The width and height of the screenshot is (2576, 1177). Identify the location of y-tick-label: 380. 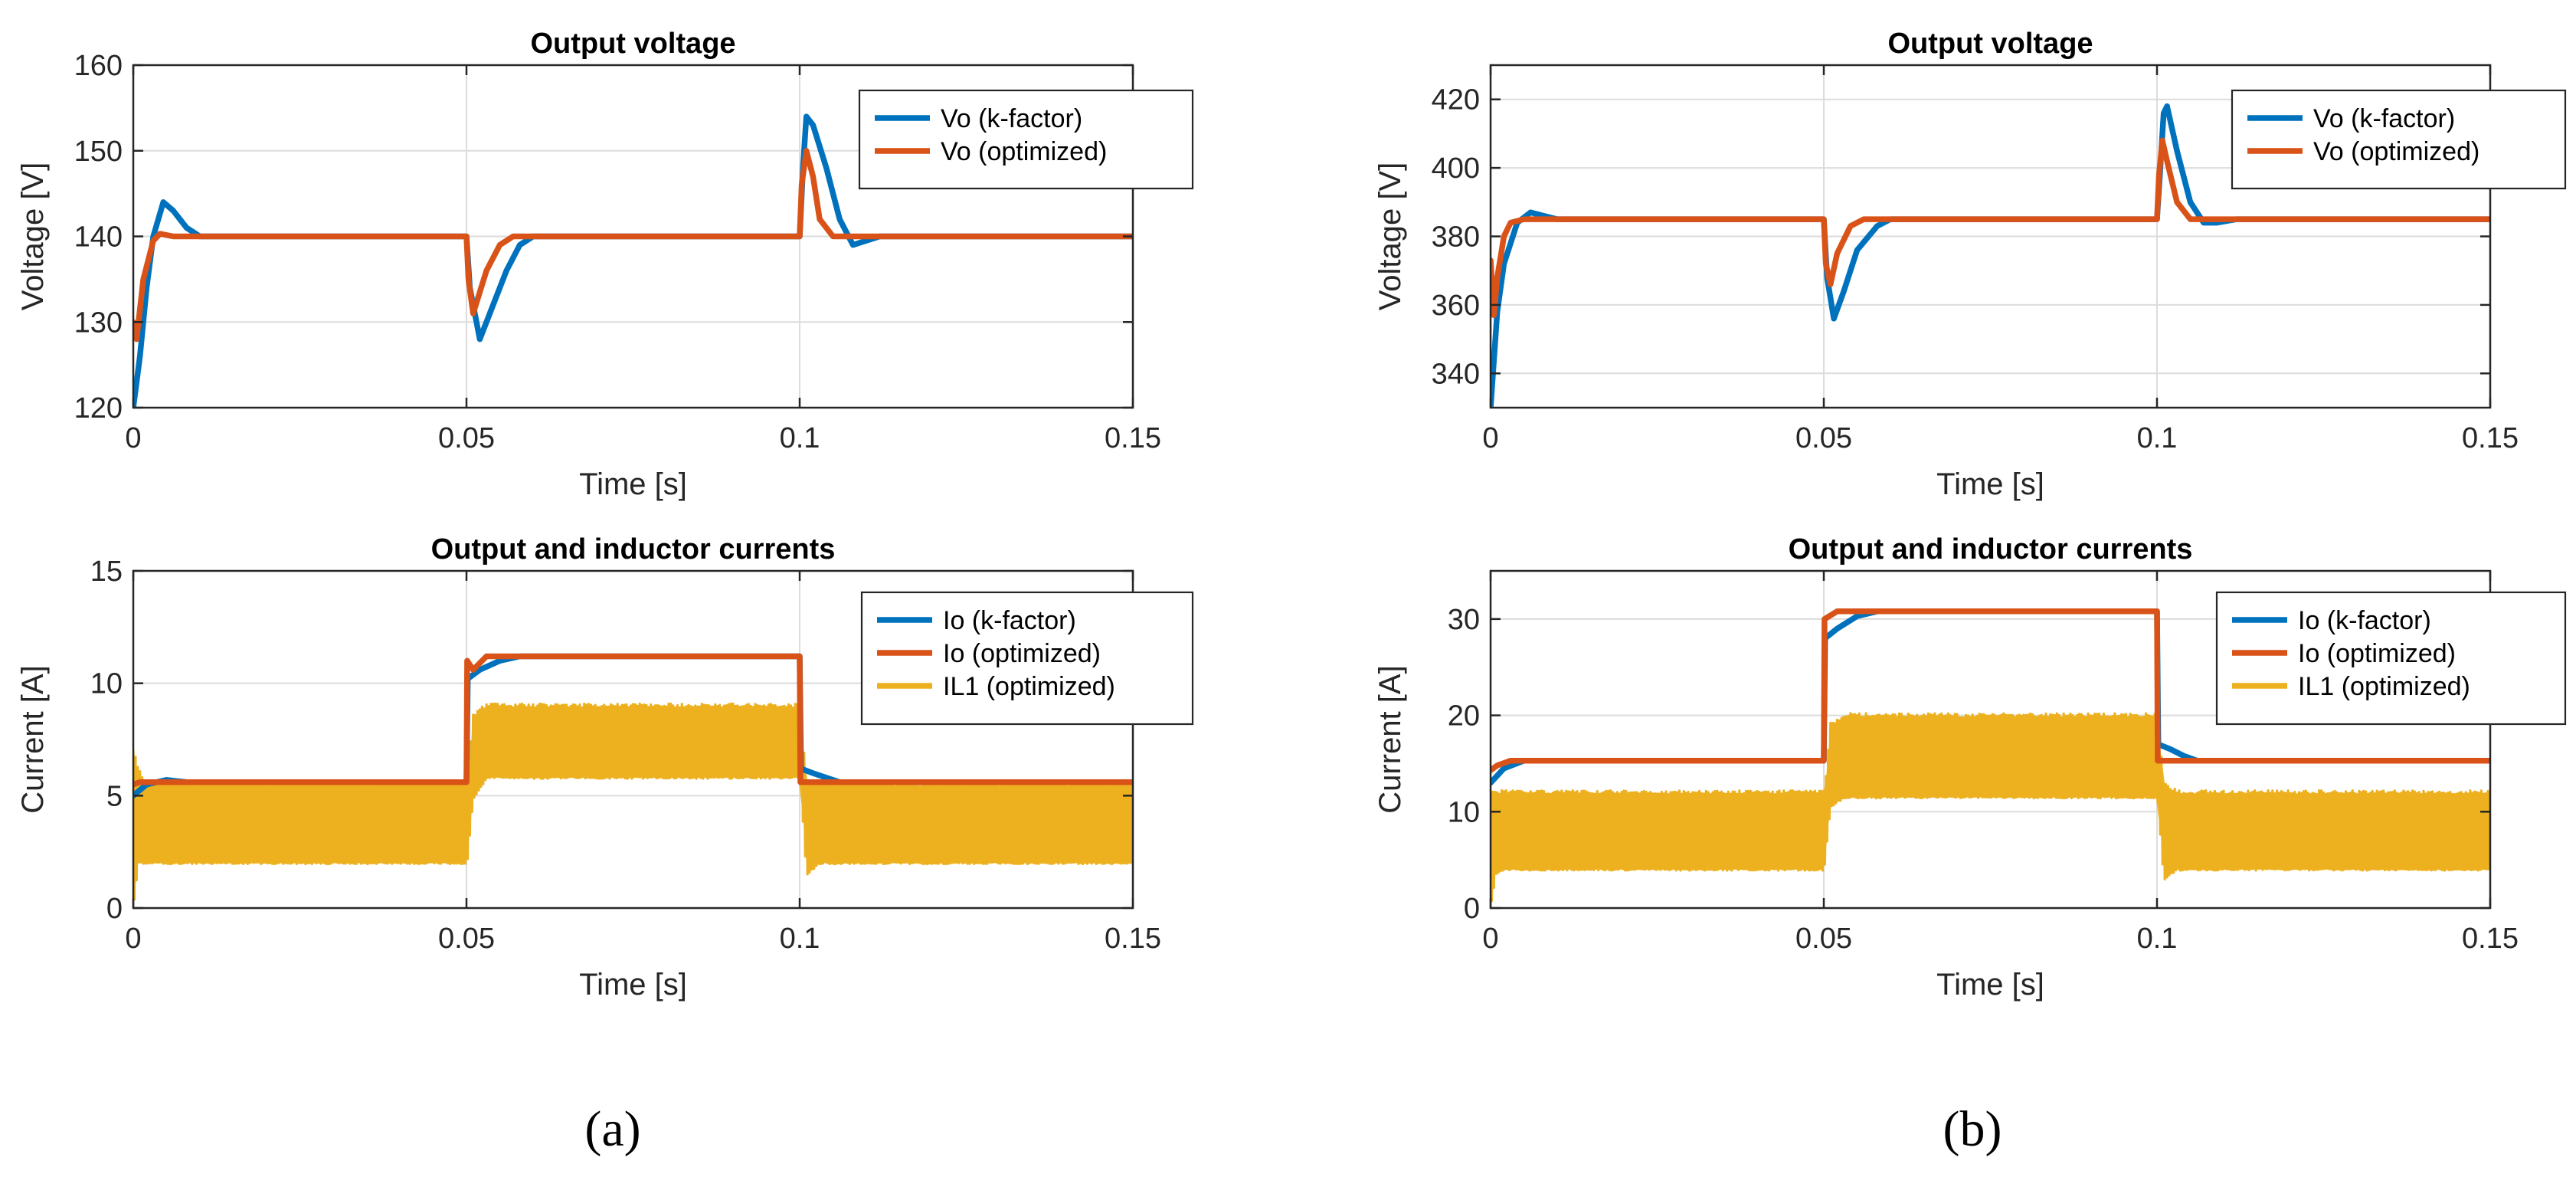
(1456, 237).